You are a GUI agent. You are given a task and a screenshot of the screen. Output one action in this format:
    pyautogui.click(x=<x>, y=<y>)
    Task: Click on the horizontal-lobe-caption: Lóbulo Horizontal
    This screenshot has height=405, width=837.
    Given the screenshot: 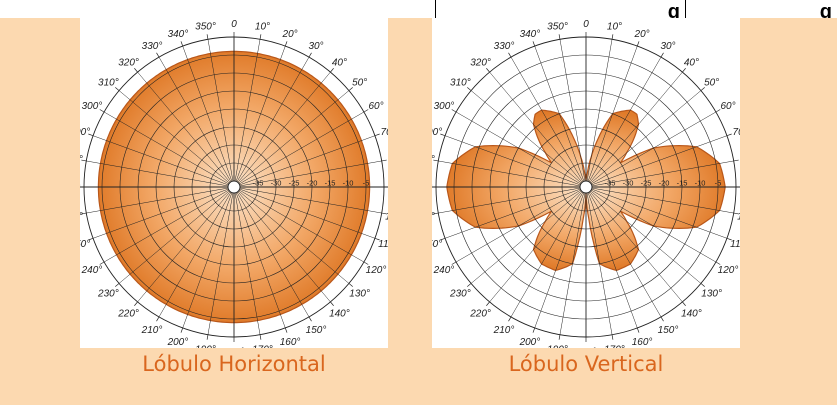 What is the action you would take?
    pyautogui.click(x=234, y=364)
    